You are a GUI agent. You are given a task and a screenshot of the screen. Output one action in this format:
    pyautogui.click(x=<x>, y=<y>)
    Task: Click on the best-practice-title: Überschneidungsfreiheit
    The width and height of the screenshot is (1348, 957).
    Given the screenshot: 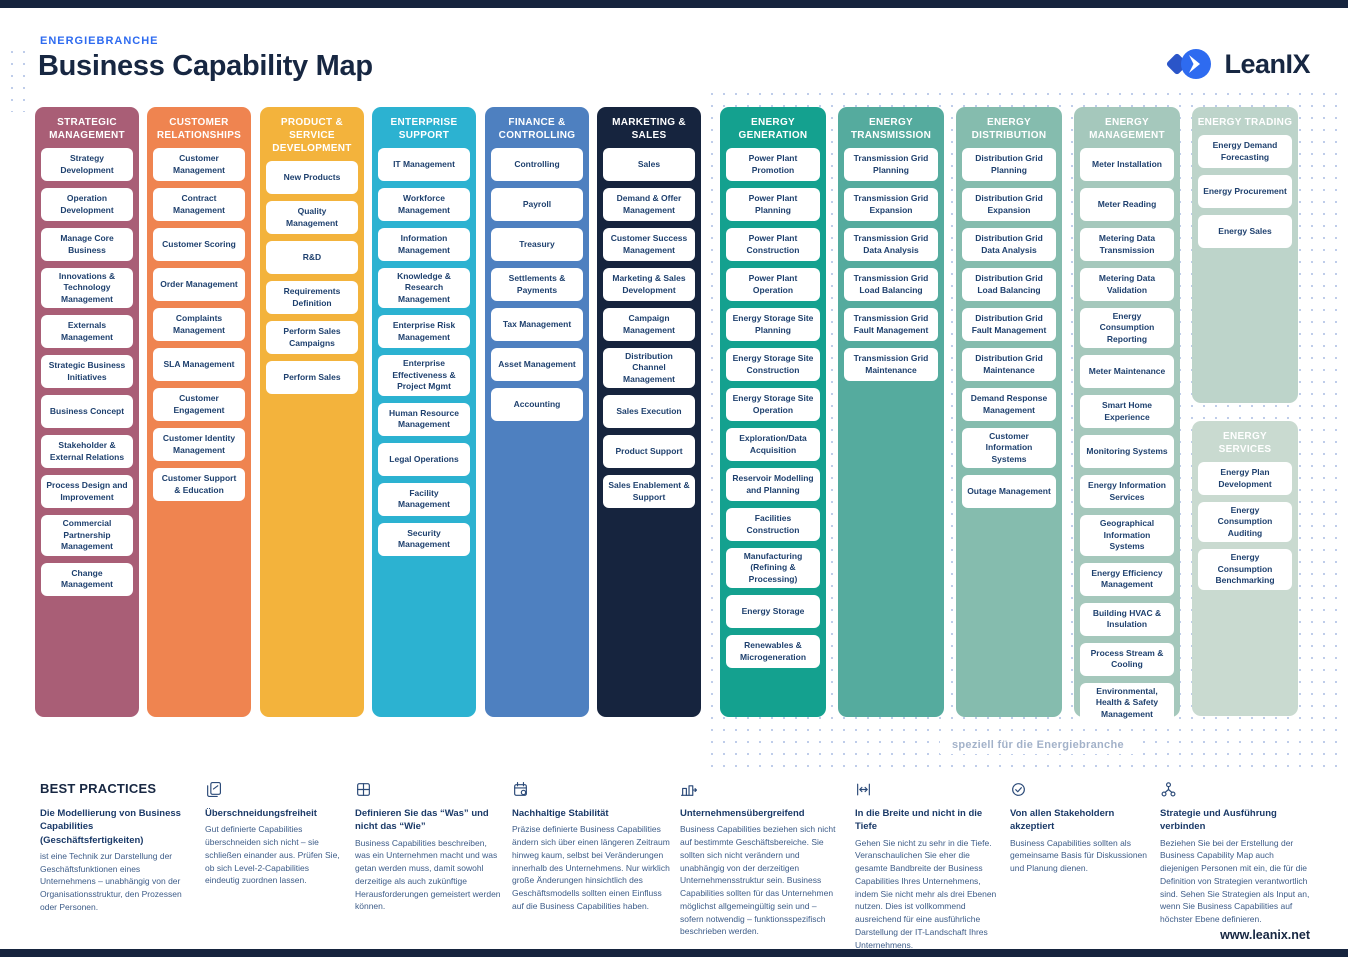 What is the action you would take?
    pyautogui.click(x=261, y=813)
    